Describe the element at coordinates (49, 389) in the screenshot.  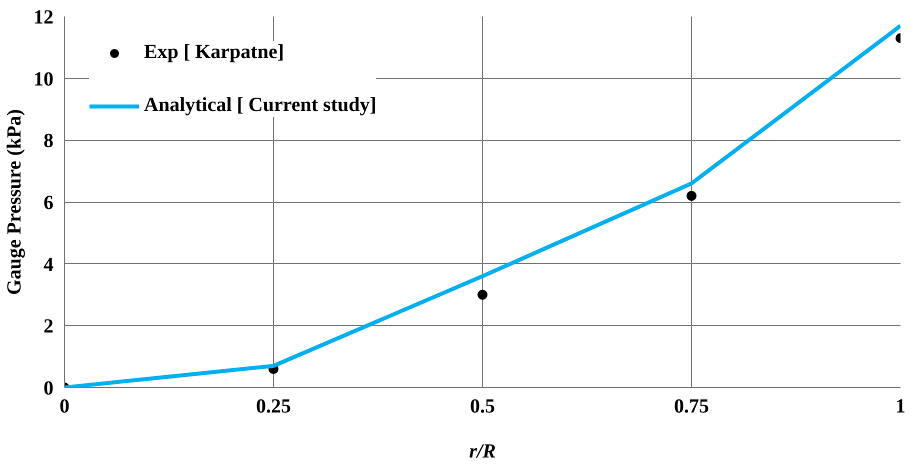
I see `y-tick-label: 0` at that location.